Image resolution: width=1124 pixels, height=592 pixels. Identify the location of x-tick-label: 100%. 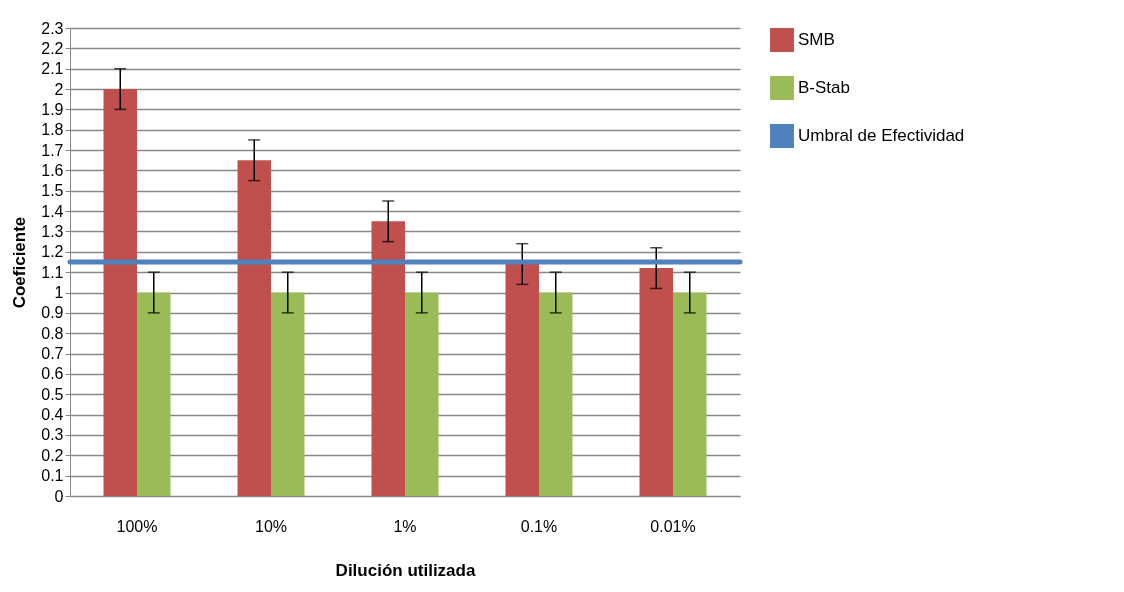
(137, 526).